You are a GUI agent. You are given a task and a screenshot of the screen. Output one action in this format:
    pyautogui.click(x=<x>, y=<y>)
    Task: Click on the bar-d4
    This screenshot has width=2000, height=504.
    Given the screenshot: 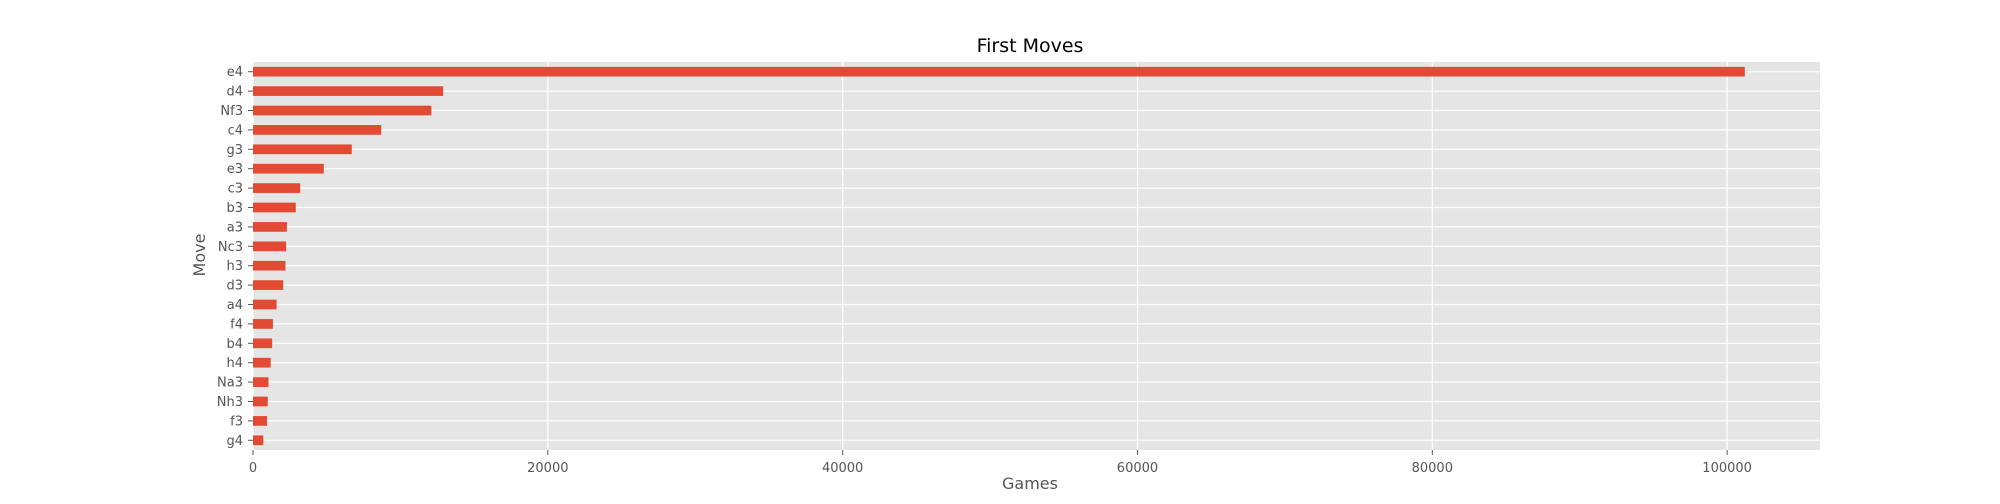 What is the action you would take?
    pyautogui.click(x=348, y=91)
    